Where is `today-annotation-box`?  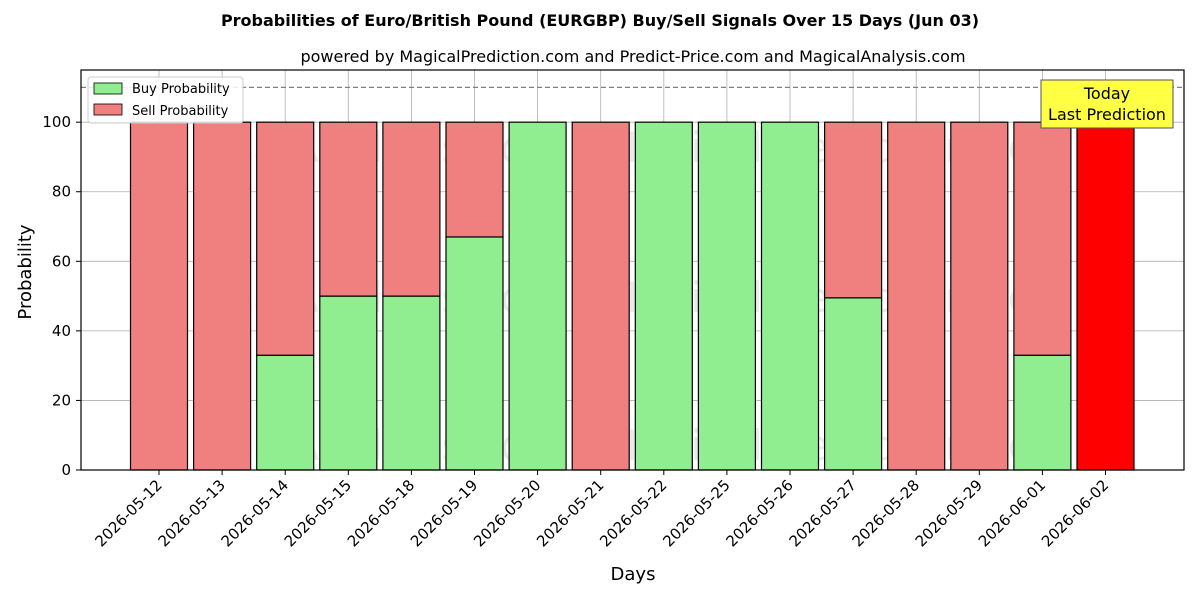 today-annotation-box is located at coordinates (1107, 104).